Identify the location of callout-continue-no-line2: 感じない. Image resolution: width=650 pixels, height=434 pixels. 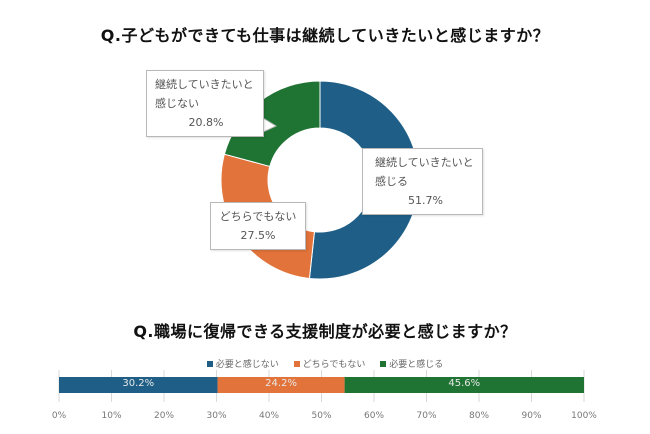
(177, 103).